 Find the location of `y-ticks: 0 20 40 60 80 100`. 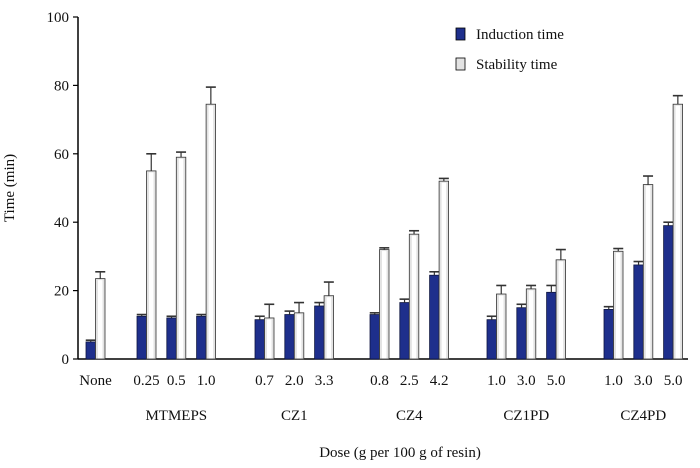

y-ticks: 0 20 40 60 80 100 is located at coordinates (62, 189).